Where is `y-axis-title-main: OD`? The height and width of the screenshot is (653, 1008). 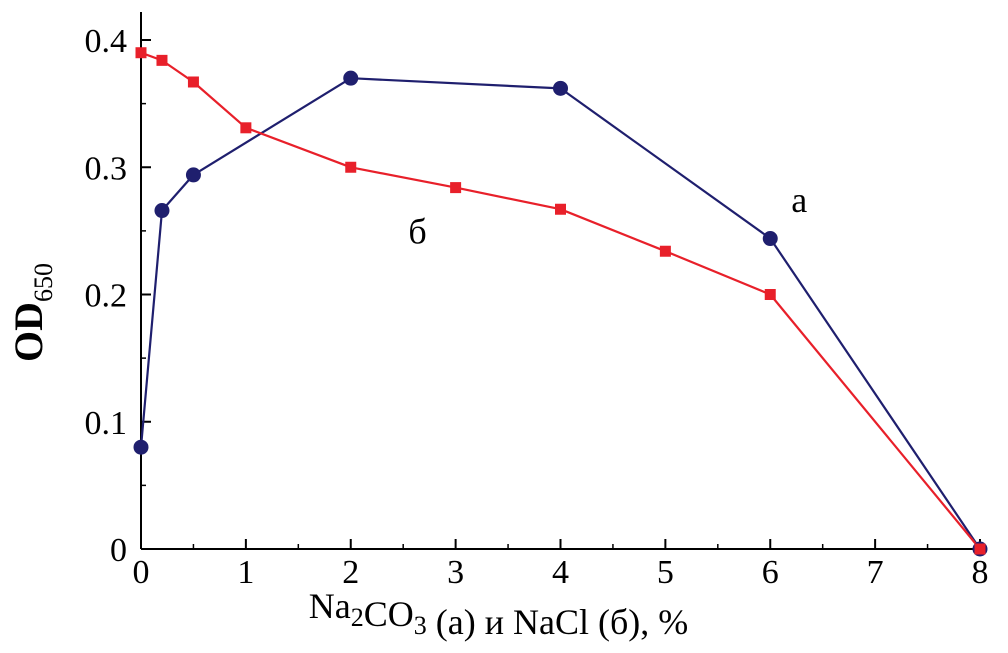 y-axis-title-main: OD is located at coordinates (28, 332).